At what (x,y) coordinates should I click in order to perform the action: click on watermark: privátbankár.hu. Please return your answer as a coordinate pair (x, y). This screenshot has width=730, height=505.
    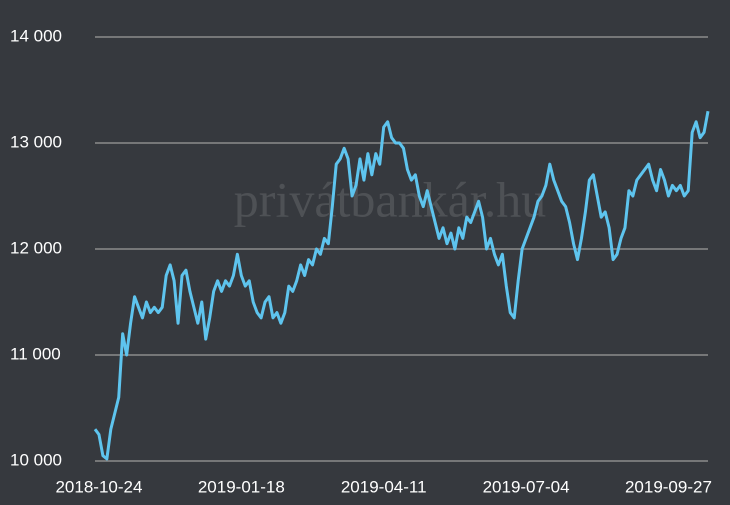
    Looking at the image, I should click on (390, 199).